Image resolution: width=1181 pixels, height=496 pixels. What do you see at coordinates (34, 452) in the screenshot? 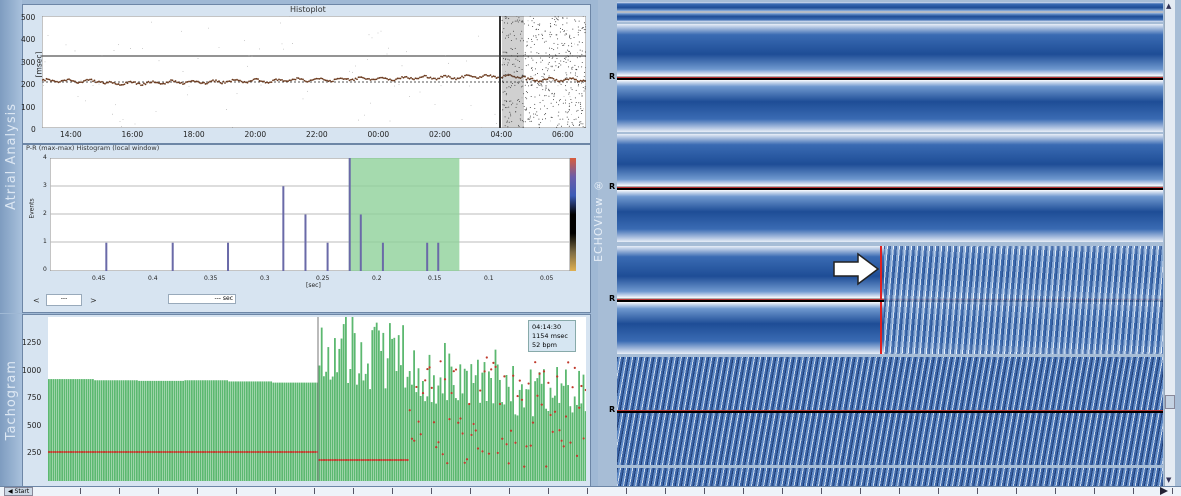
I see `tachogram-y-tick: 250` at bounding box center [34, 452].